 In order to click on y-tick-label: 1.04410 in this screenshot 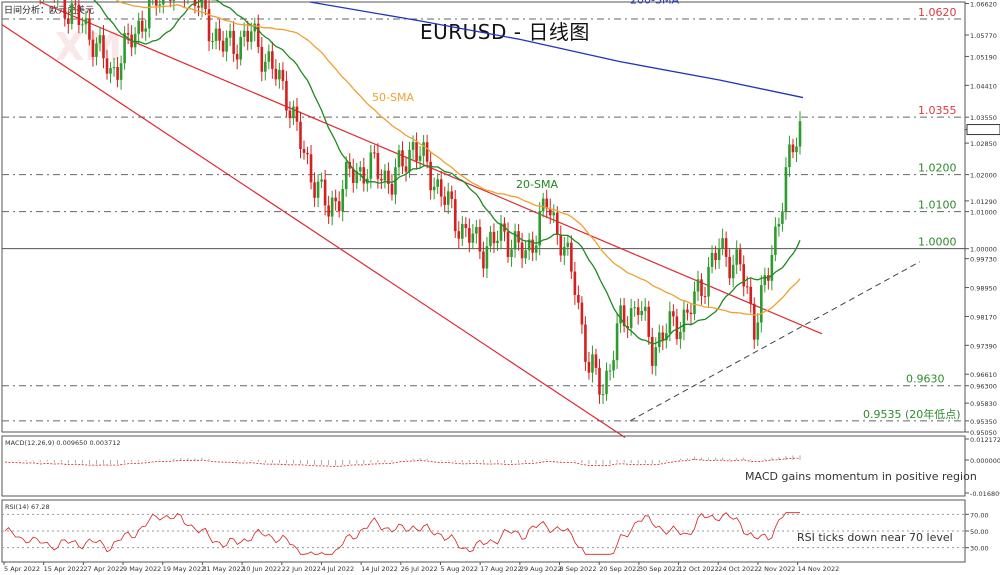, I will do `click(983, 86)`.